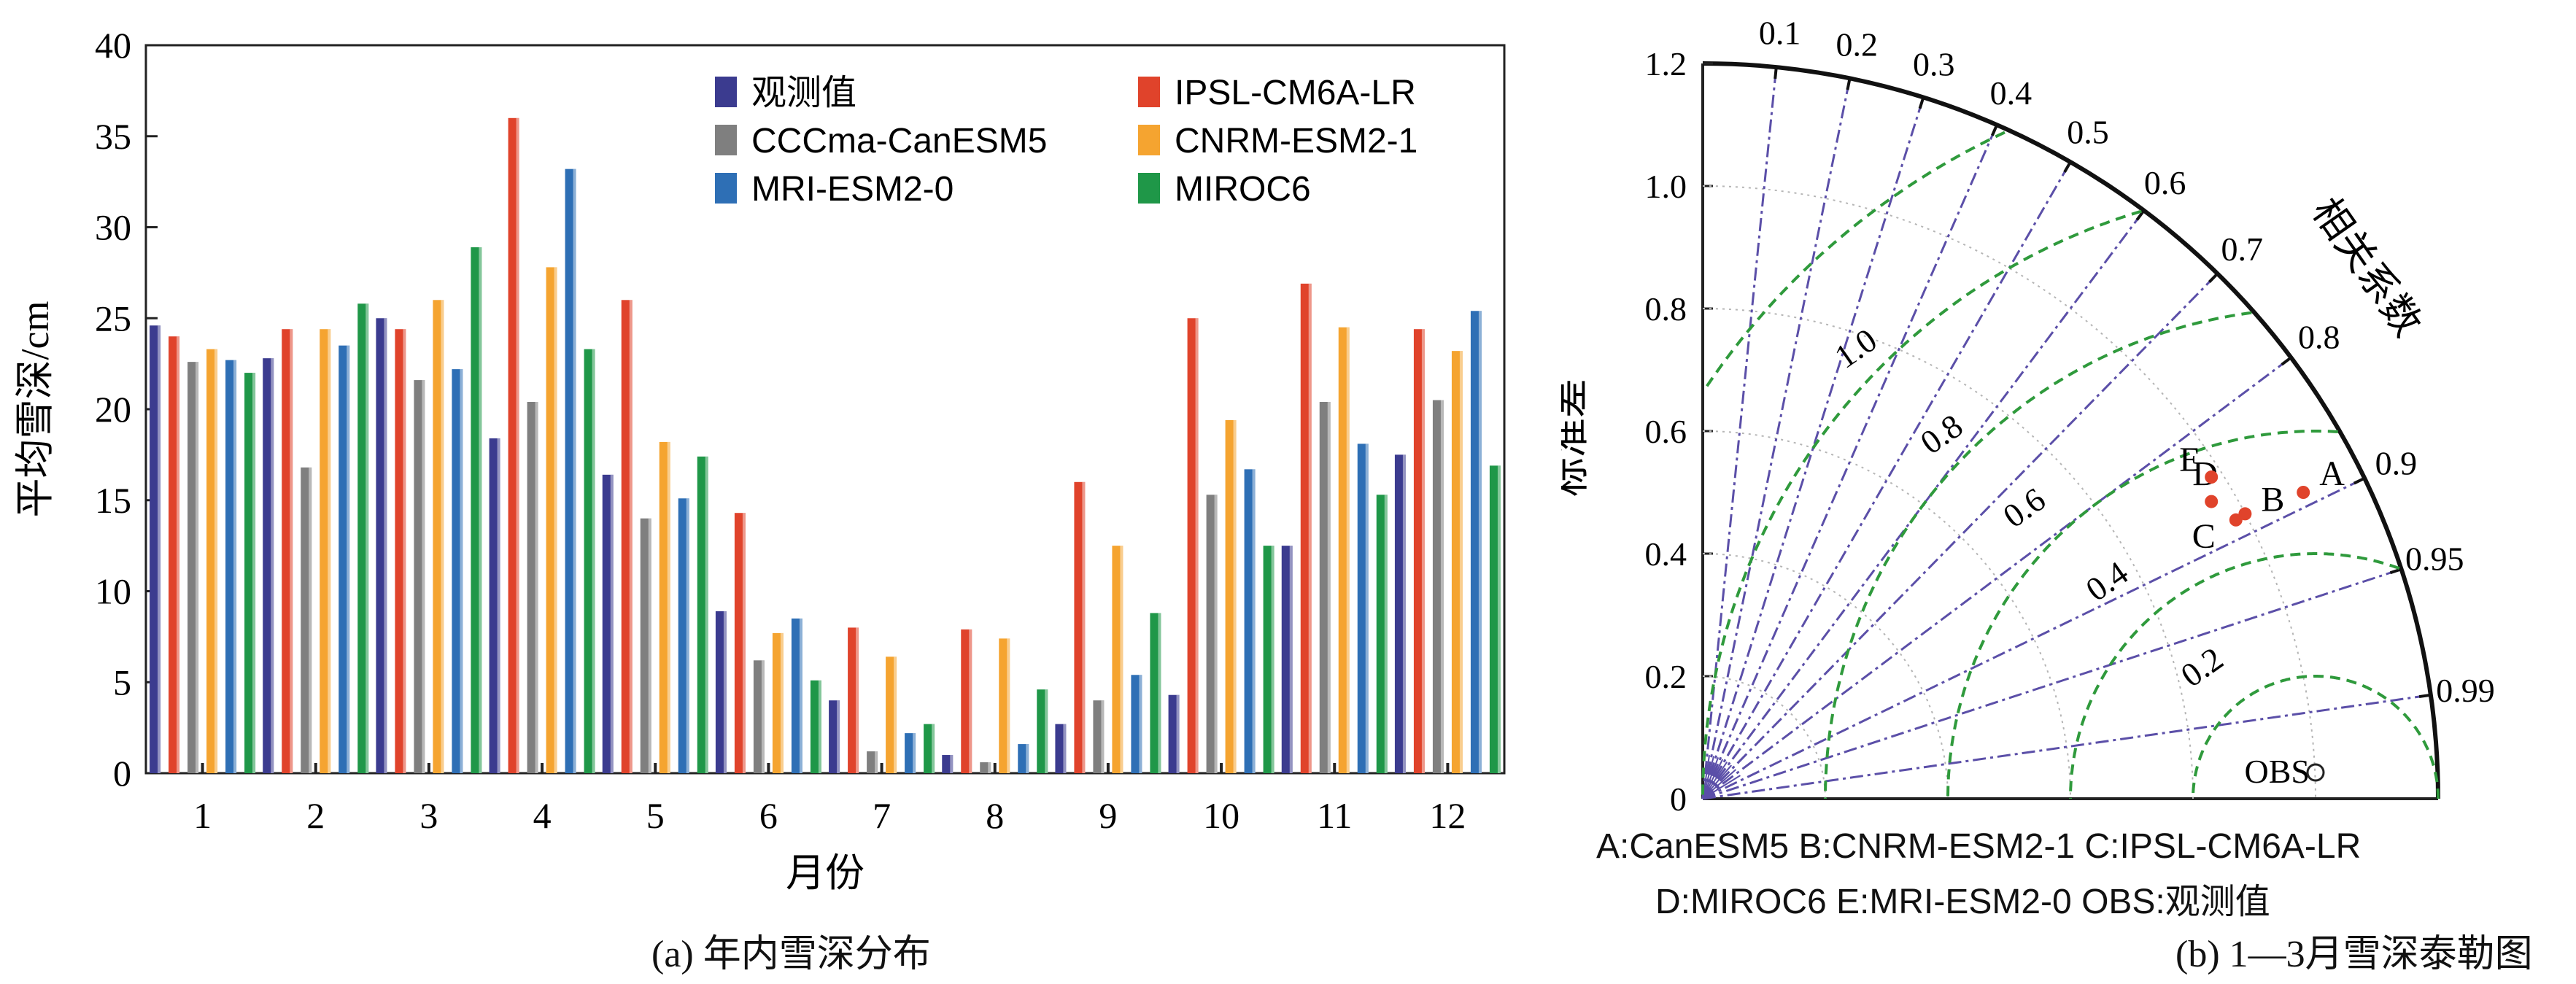  I want to click on correlation-tick-label: 0.2, so click(1857, 44).